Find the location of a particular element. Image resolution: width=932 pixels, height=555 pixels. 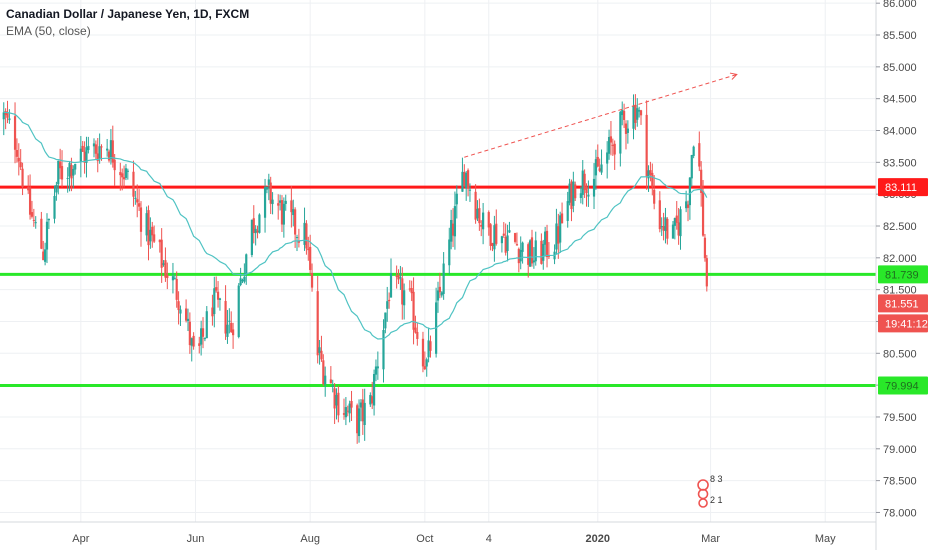

indicator-label: EMA (50, close) is located at coordinates (48, 31).